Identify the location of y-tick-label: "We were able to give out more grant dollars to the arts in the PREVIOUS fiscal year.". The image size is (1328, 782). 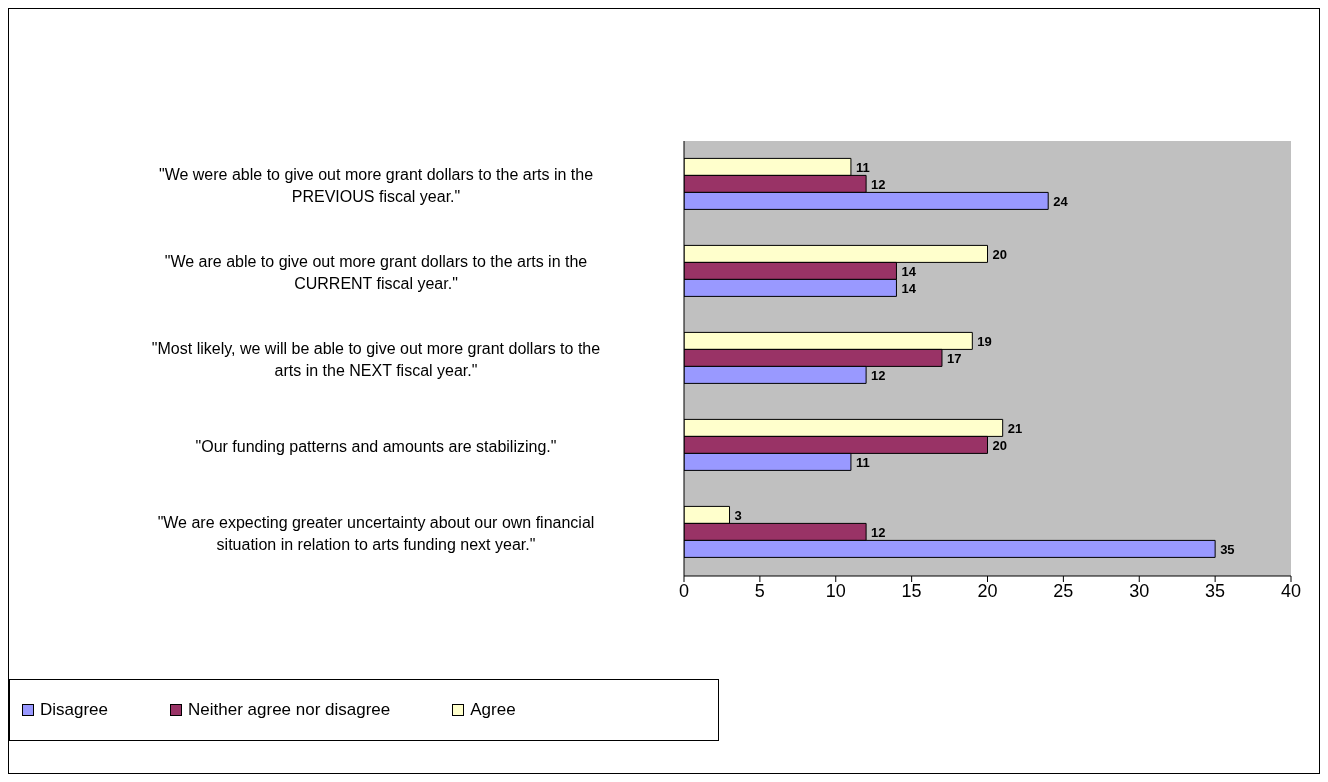
(376, 185).